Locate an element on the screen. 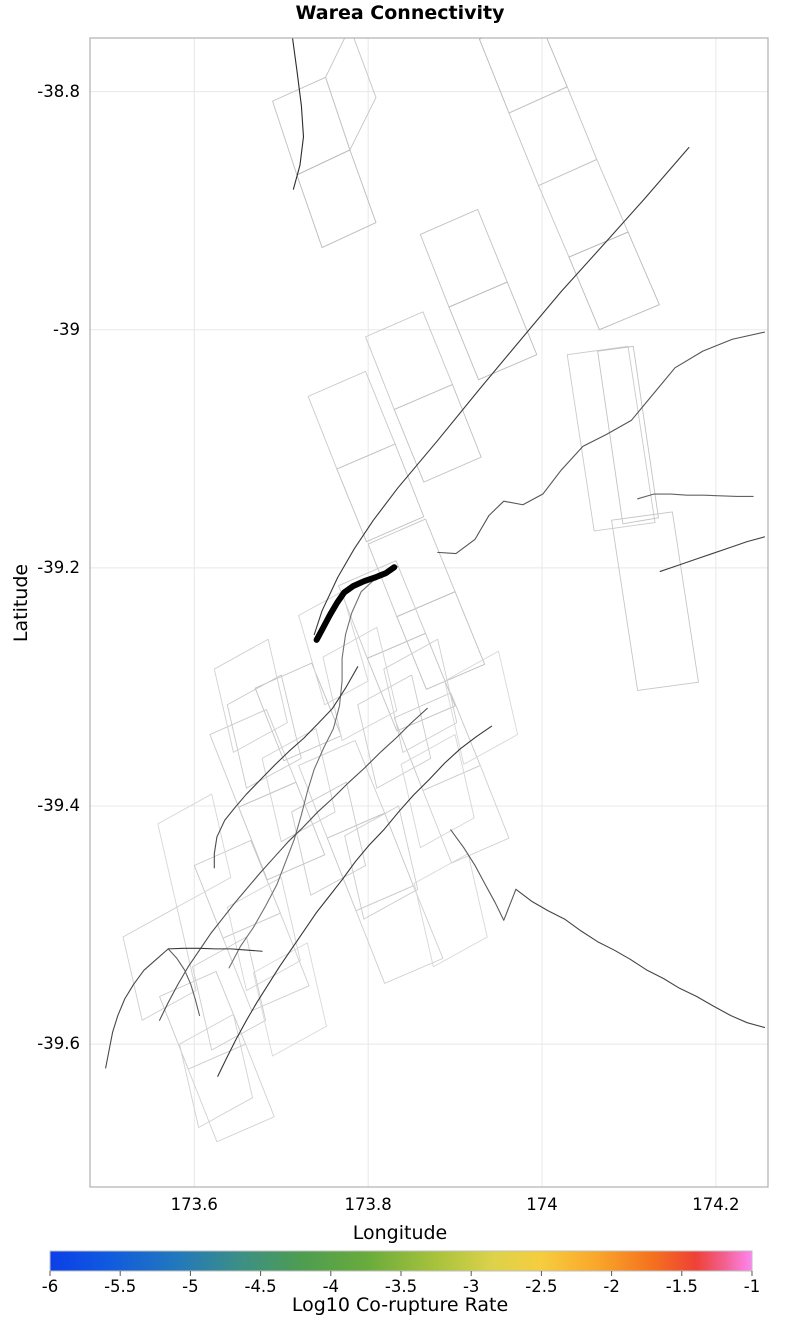 This screenshot has width=800, height=1334. highlighted-fault-warea is located at coordinates (355, 603).